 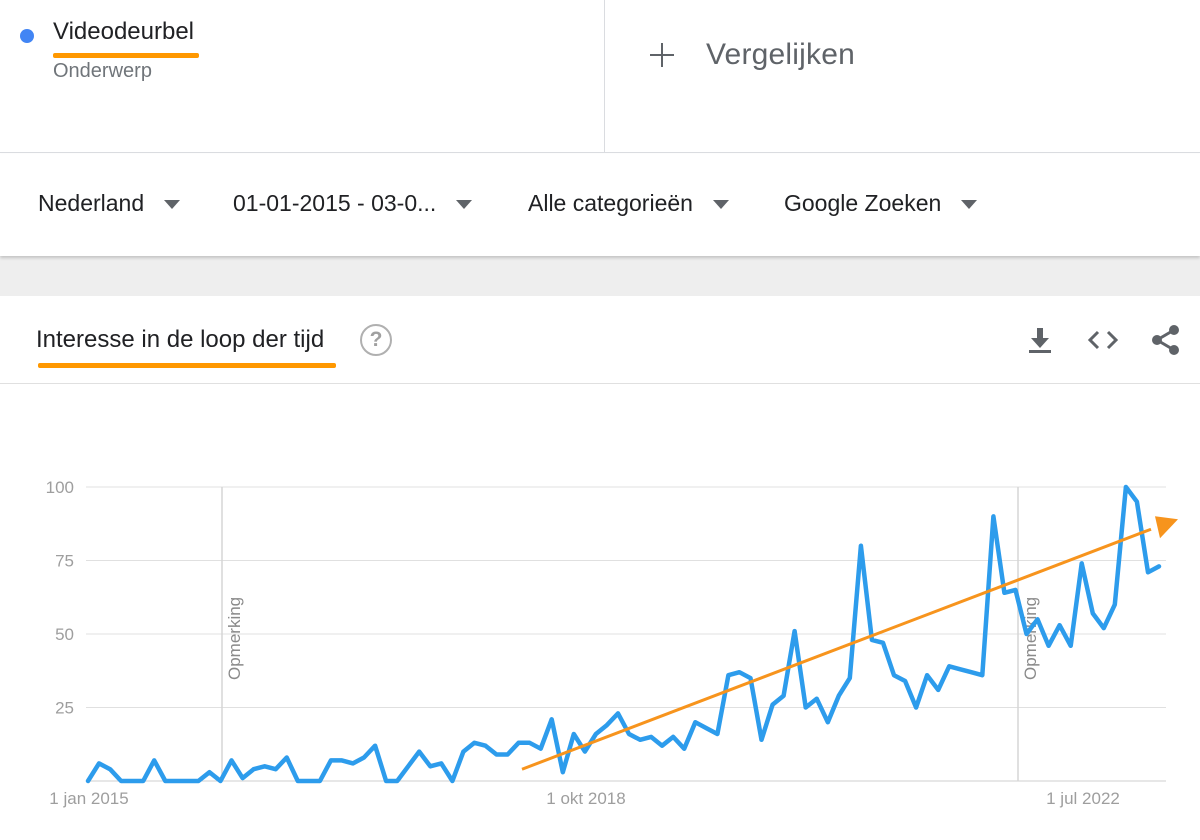 I want to click on embed-icon, so click(x=1103, y=340).